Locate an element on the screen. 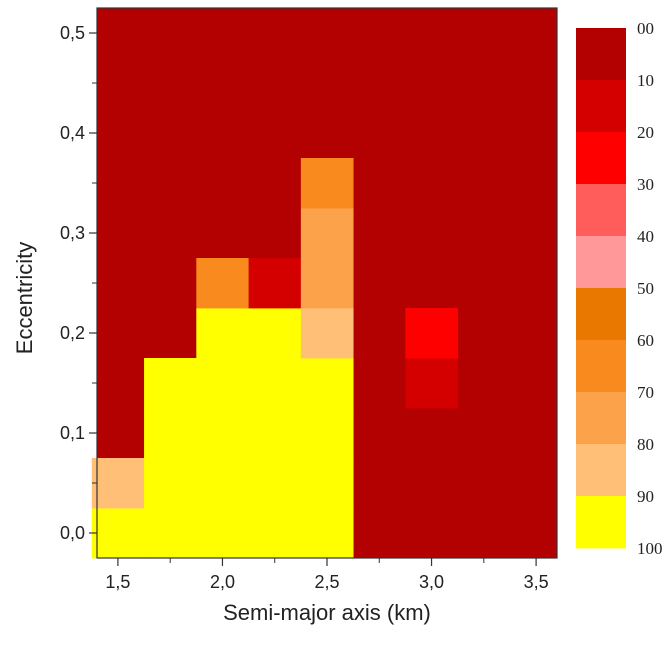  x-axis-title: Semi-major axis (km) is located at coordinates (327, 612).